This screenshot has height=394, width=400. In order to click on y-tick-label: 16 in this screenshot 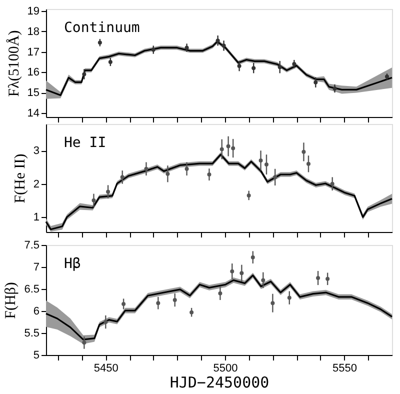, I will do `click(33, 72)`.